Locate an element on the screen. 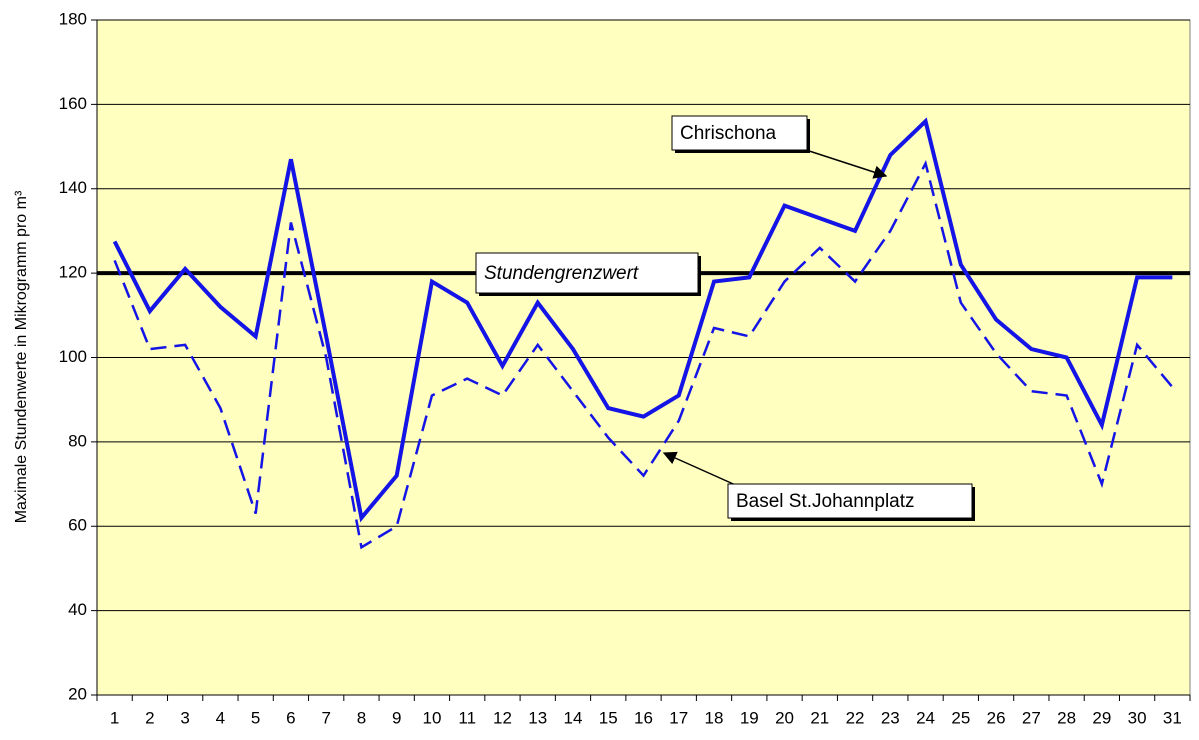 The width and height of the screenshot is (1199, 740). threshold-label-box is located at coordinates (587, 273).